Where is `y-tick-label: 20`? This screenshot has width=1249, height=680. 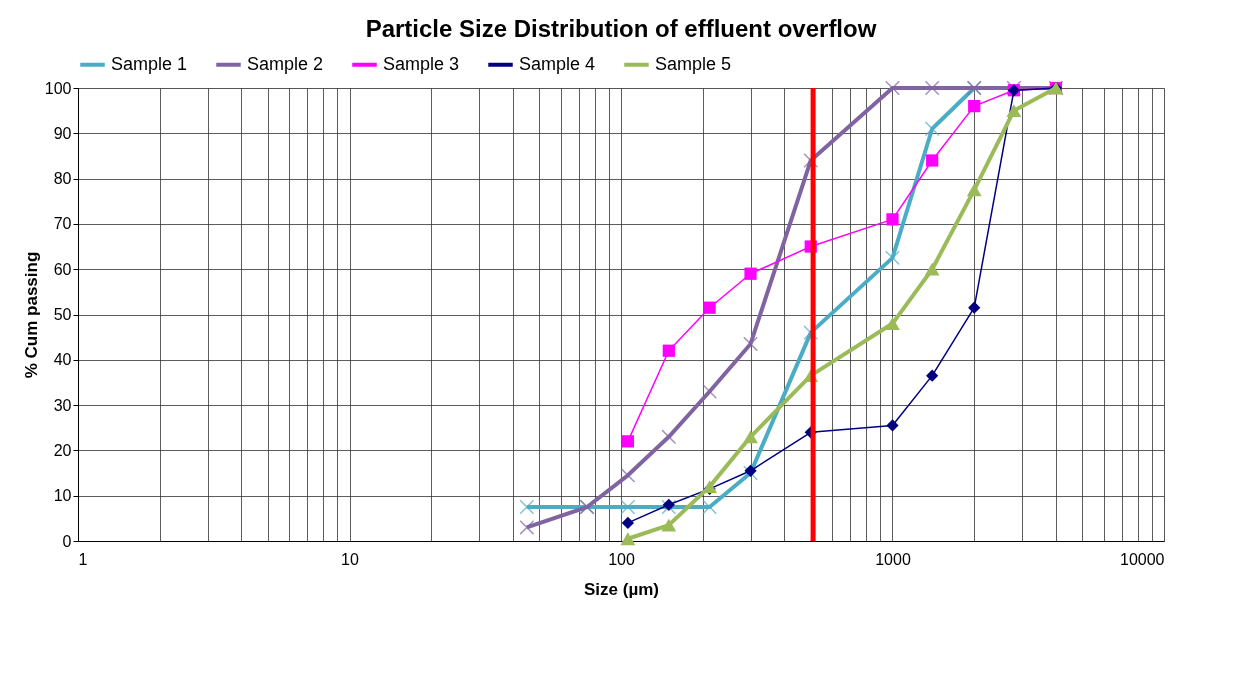
y-tick-label: 20 is located at coordinates (62, 450).